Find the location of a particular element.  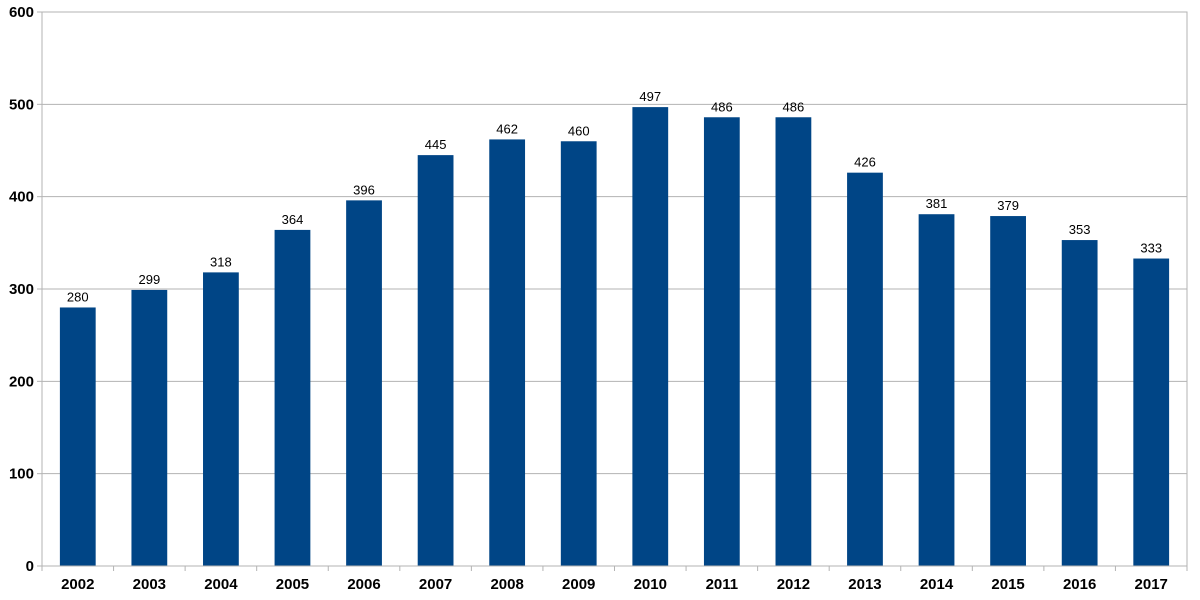

x-tick-label-2016: 2016 is located at coordinates (1079, 584).